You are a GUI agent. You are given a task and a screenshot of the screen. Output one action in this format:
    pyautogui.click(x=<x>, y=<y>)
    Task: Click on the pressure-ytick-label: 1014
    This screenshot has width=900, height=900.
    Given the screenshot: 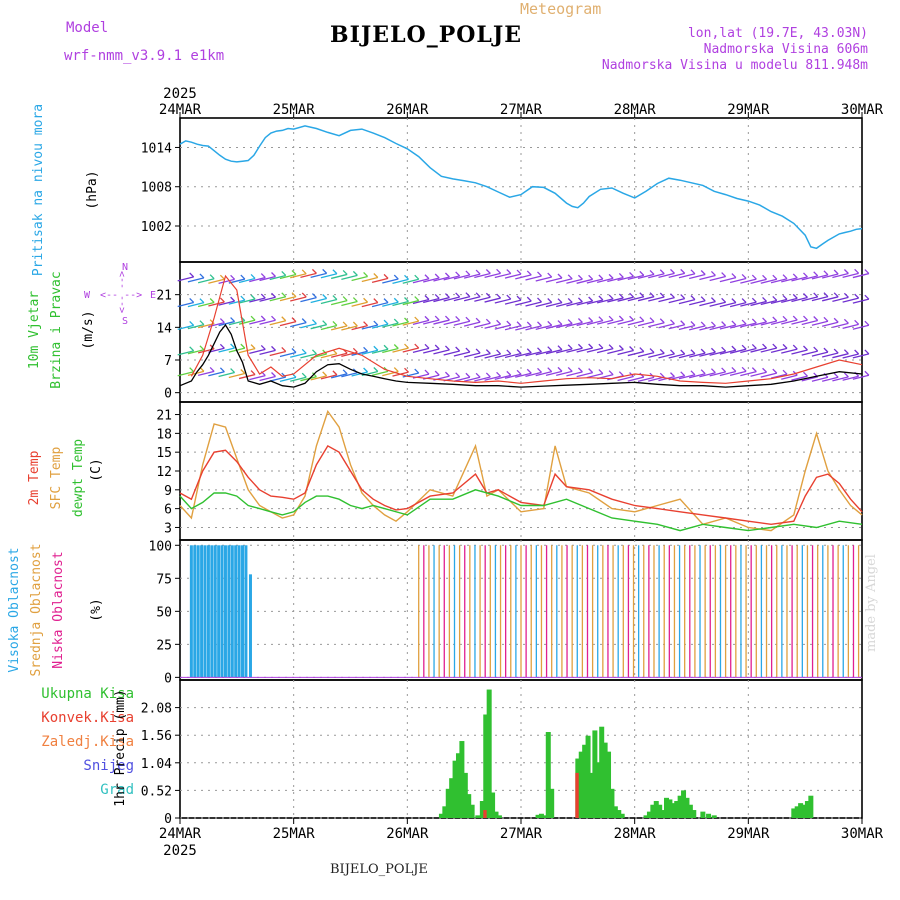 What is the action you would take?
    pyautogui.click(x=156, y=148)
    